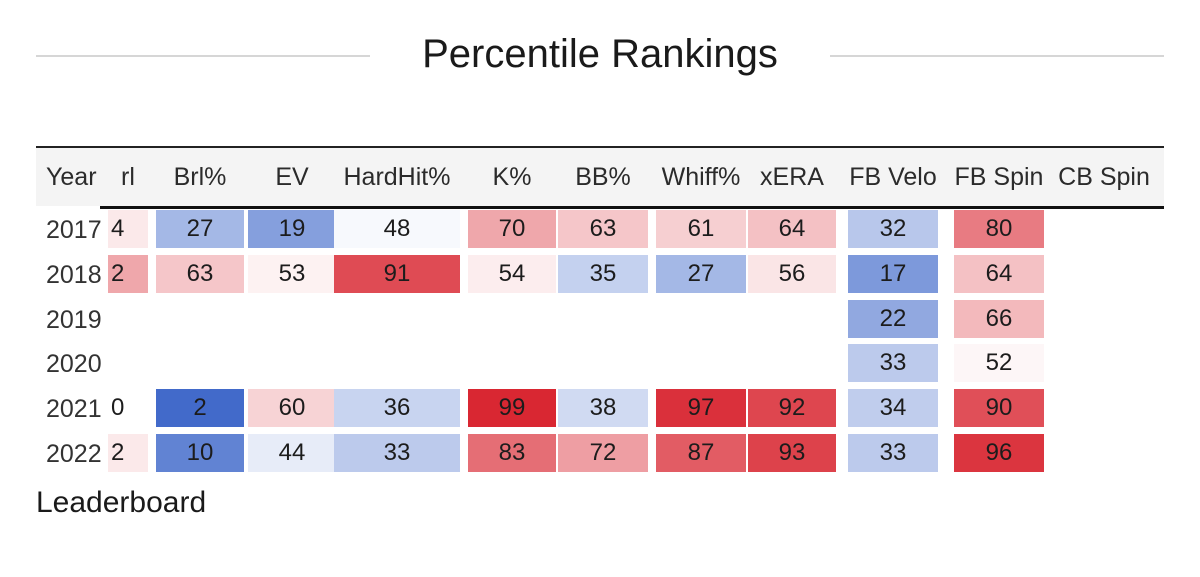 The height and width of the screenshot is (577, 1200). I want to click on table-row: 2021 0 2 60 36 99 38 97 92 34 90, so click(600, 409).